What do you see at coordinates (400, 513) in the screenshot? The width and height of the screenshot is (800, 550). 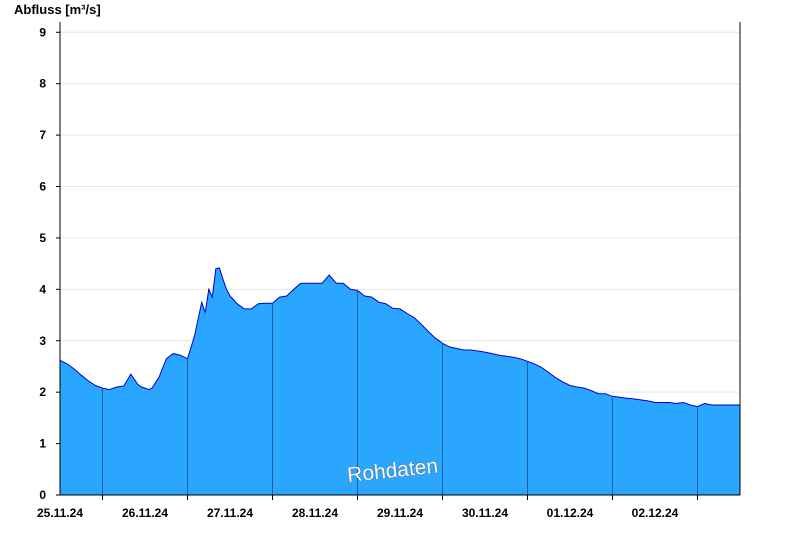 I see `x-tick-label-4: 29.11.24` at bounding box center [400, 513].